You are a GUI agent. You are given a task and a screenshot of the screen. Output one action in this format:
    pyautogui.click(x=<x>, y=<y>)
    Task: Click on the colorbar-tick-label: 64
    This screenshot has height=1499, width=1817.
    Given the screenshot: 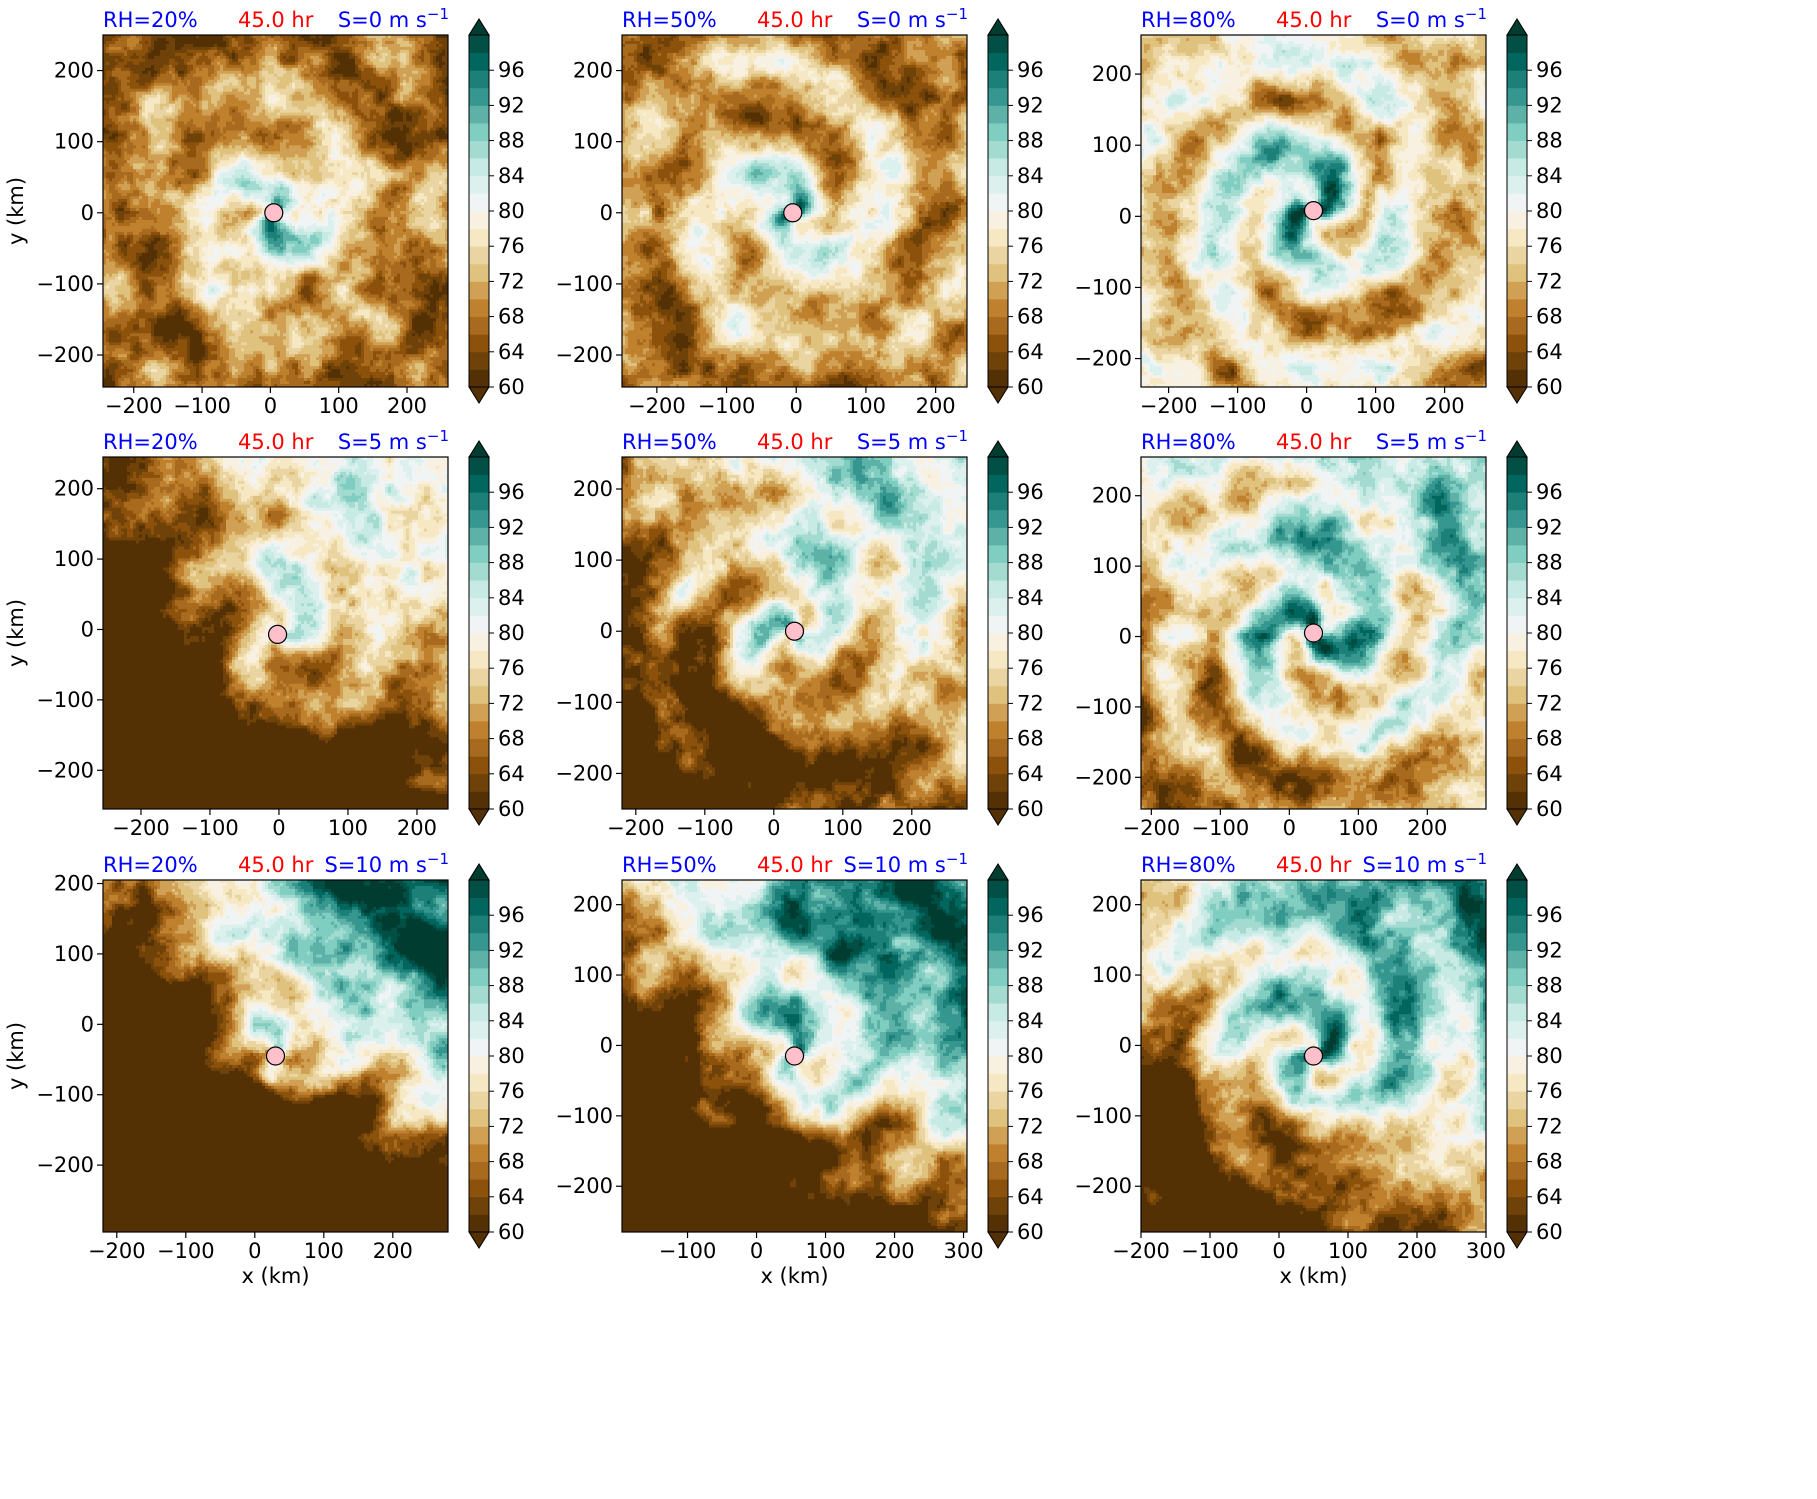 What is the action you would take?
    pyautogui.click(x=1549, y=352)
    